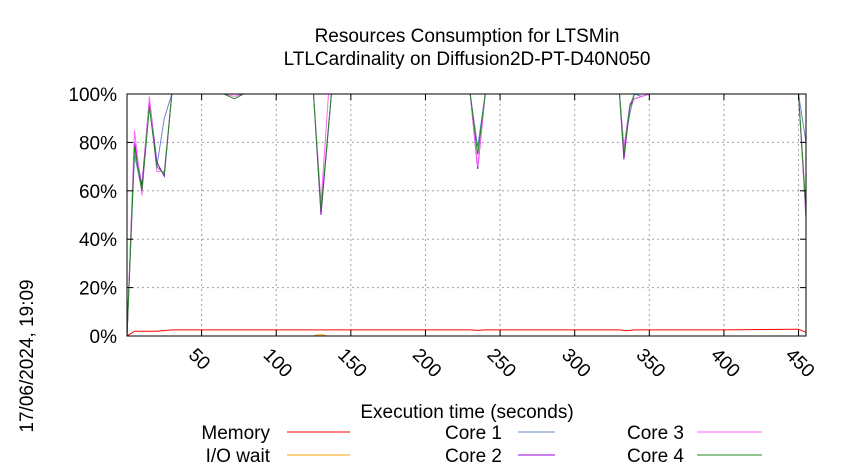 Image resolution: width=850 pixels, height=475 pixels. Describe the element at coordinates (199, 360) in the screenshot. I see `x-tick-label: 50` at that location.